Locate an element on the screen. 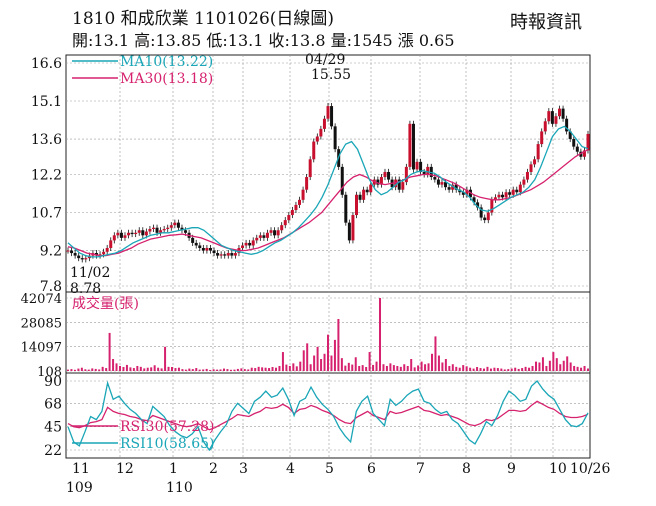 This screenshot has width=656, height=506. x-tick-label: 1 is located at coordinates (173, 469).